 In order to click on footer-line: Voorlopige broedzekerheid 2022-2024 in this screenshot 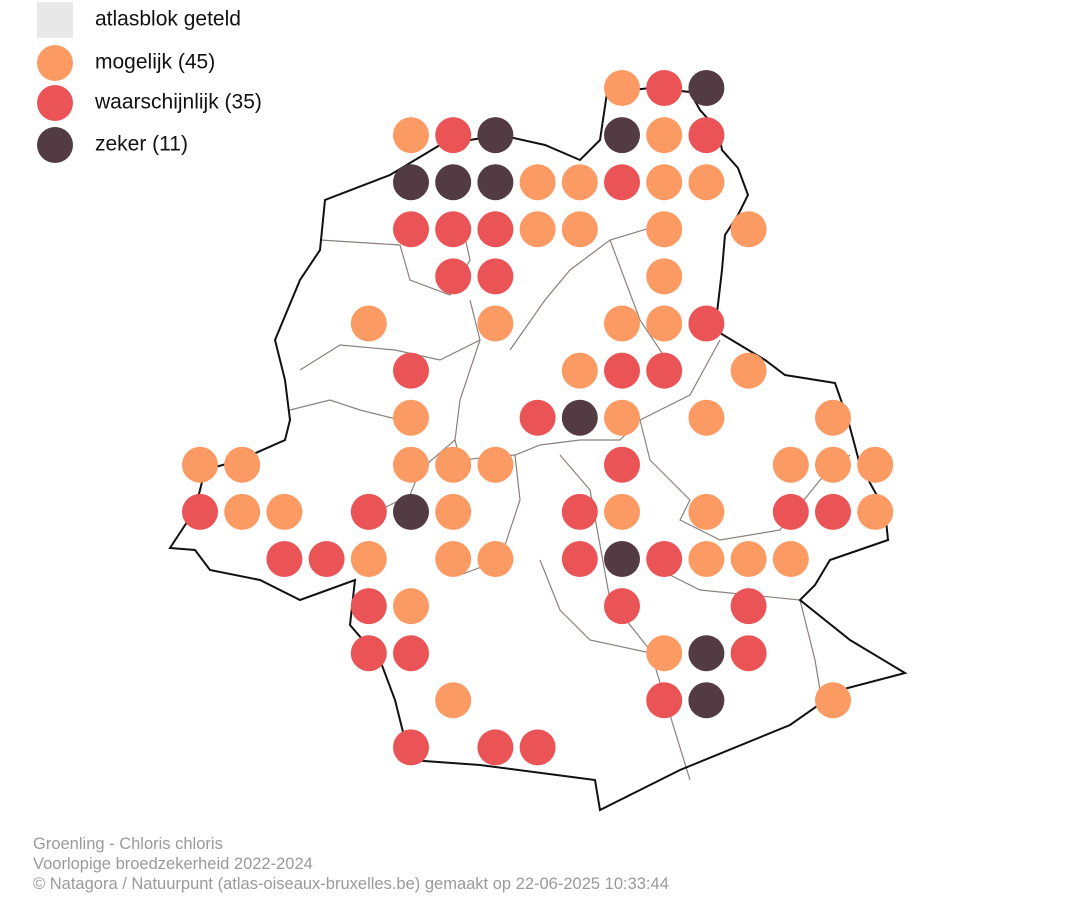, I will do `click(173, 864)`.